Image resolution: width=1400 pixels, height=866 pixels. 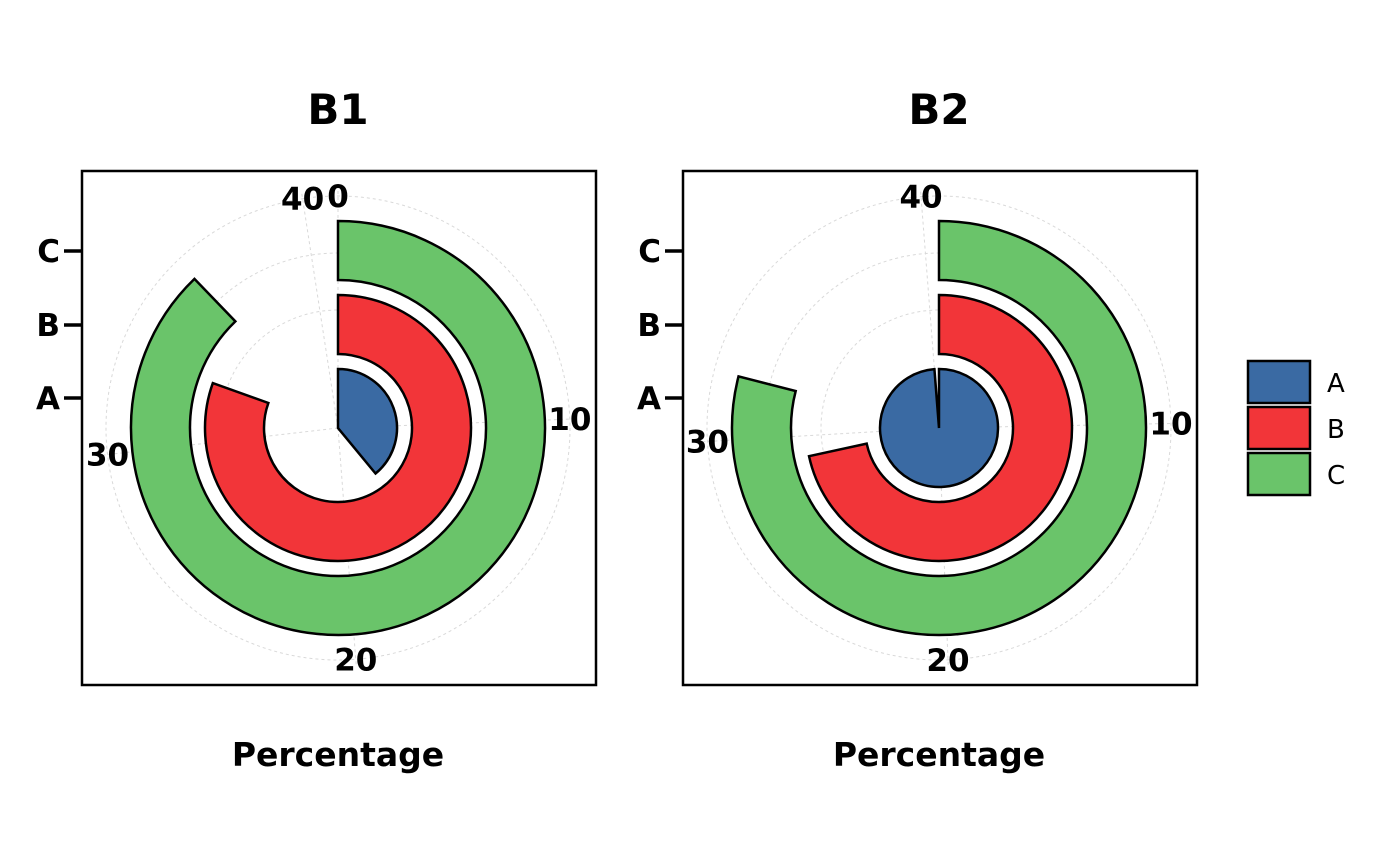 I want to click on category-axis-b1: A B C, so click(x=59, y=325).